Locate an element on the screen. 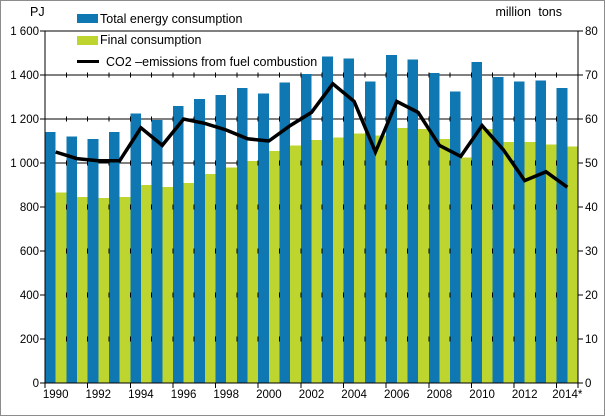 The image size is (605, 416). x-axis-tick-label-2012: 2012 is located at coordinates (525, 395).